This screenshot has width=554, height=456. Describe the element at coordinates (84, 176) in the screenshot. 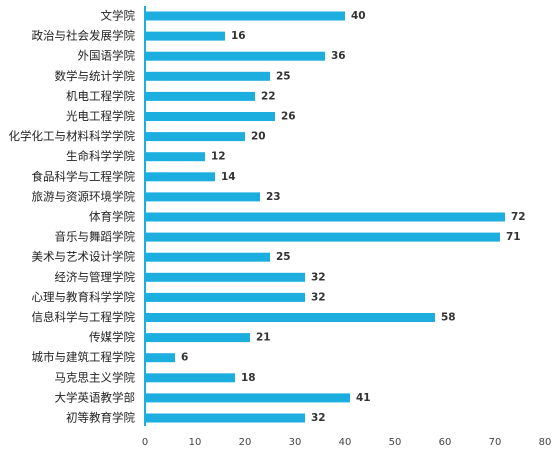

I see `category-label: 食品科学与工程学院` at that location.